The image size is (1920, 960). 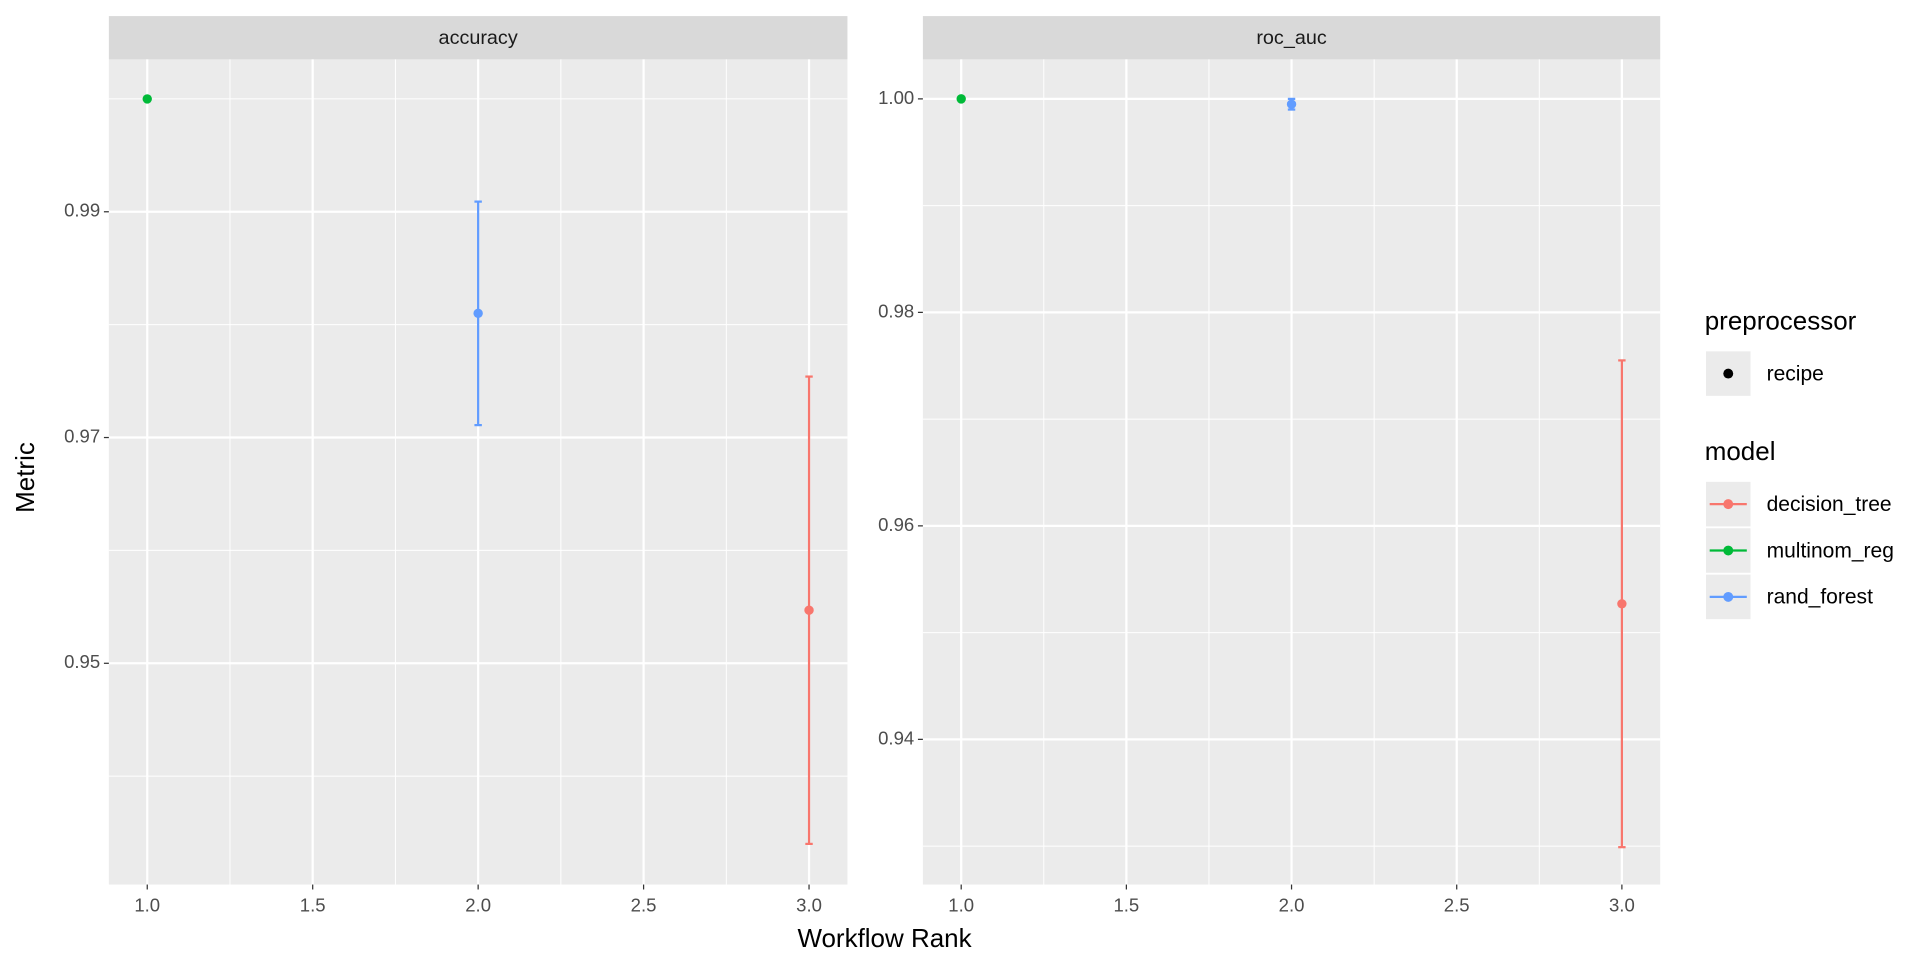 What do you see at coordinates (896, 524) in the screenshot?
I see `y-tick-label: 0.96` at bounding box center [896, 524].